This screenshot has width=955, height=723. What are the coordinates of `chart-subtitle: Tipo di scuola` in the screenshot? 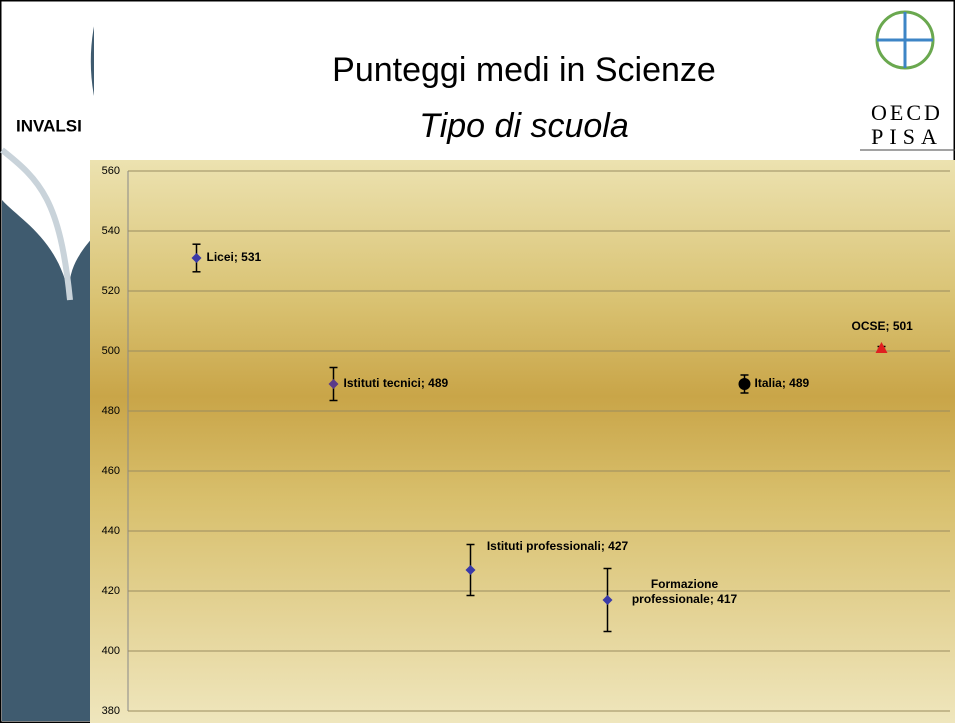 It's located at (523, 126).